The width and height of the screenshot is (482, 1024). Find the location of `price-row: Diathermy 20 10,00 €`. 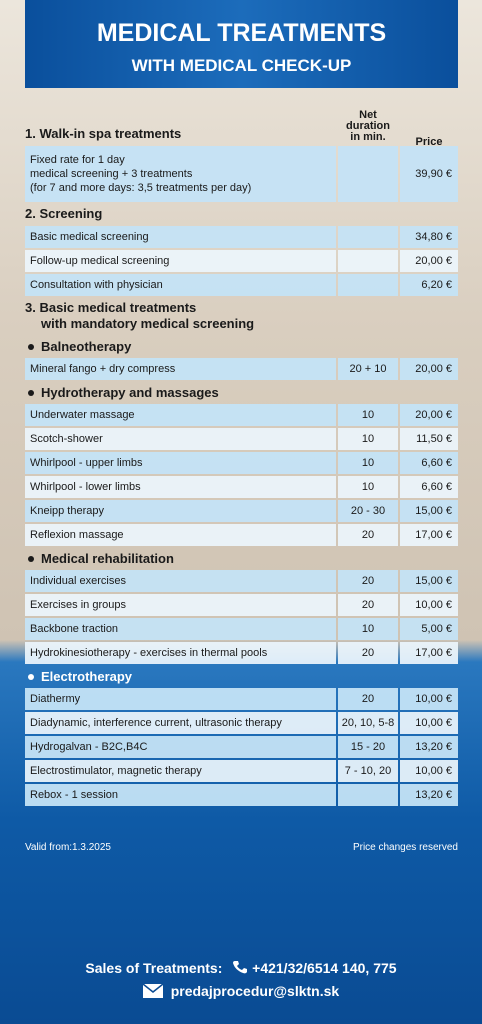

price-row: Diathermy 20 10,00 € is located at coordinates (241, 699).